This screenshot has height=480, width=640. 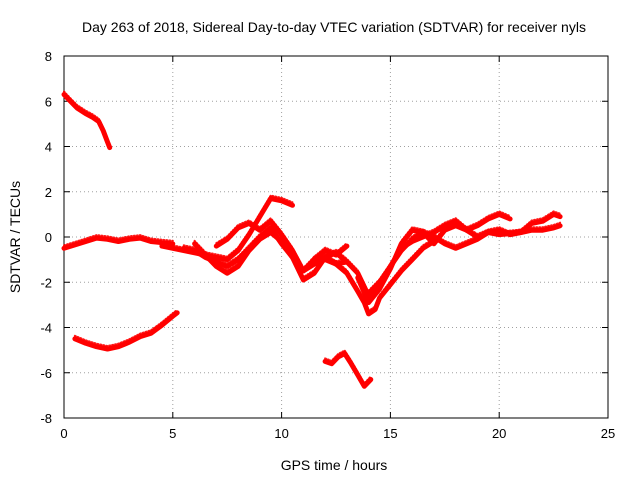 I want to click on series-arc-2-texture, so click(x=118, y=240).